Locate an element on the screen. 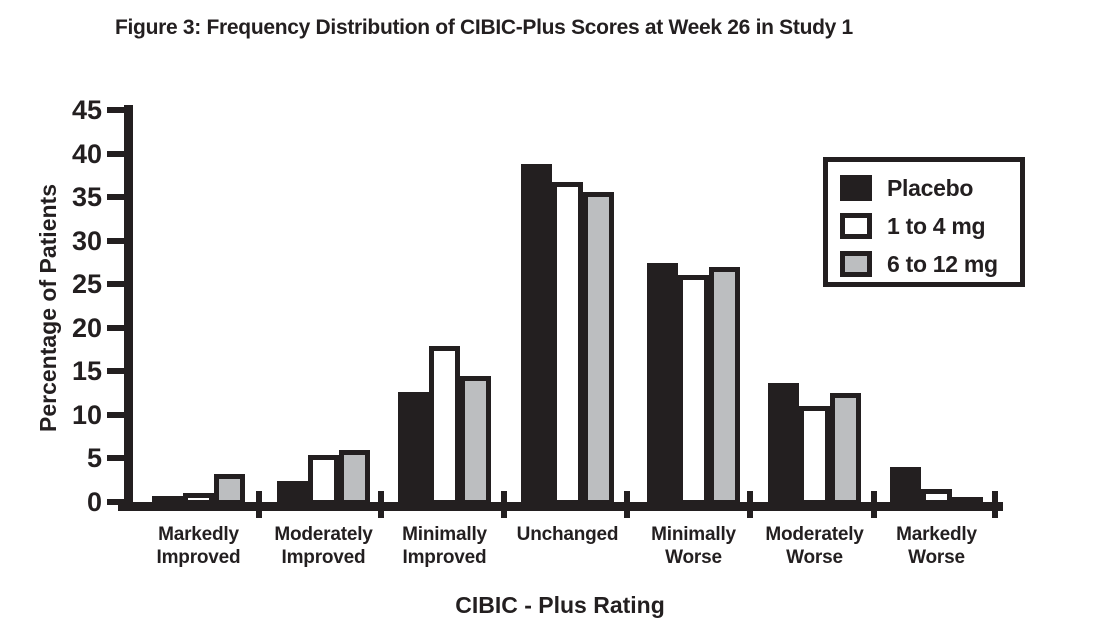  legend-item-placebo: Placebo is located at coordinates (930, 188).